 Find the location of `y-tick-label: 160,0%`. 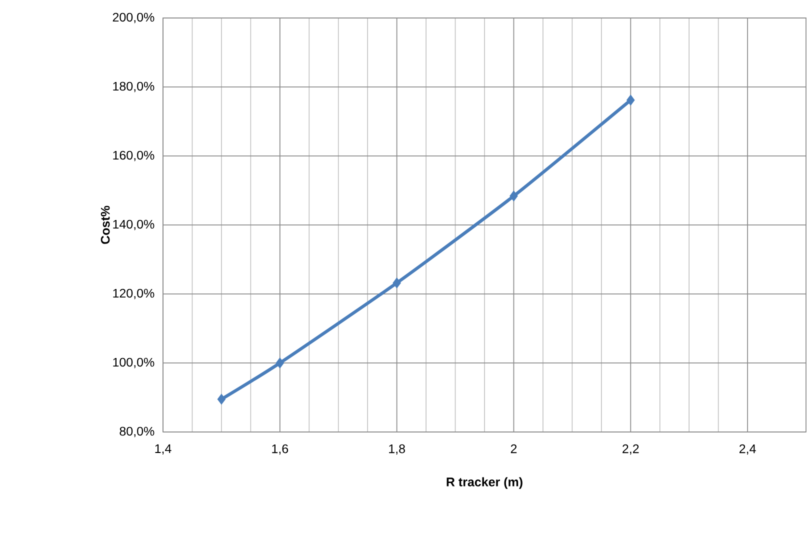

y-tick-label: 160,0% is located at coordinates (133, 156).